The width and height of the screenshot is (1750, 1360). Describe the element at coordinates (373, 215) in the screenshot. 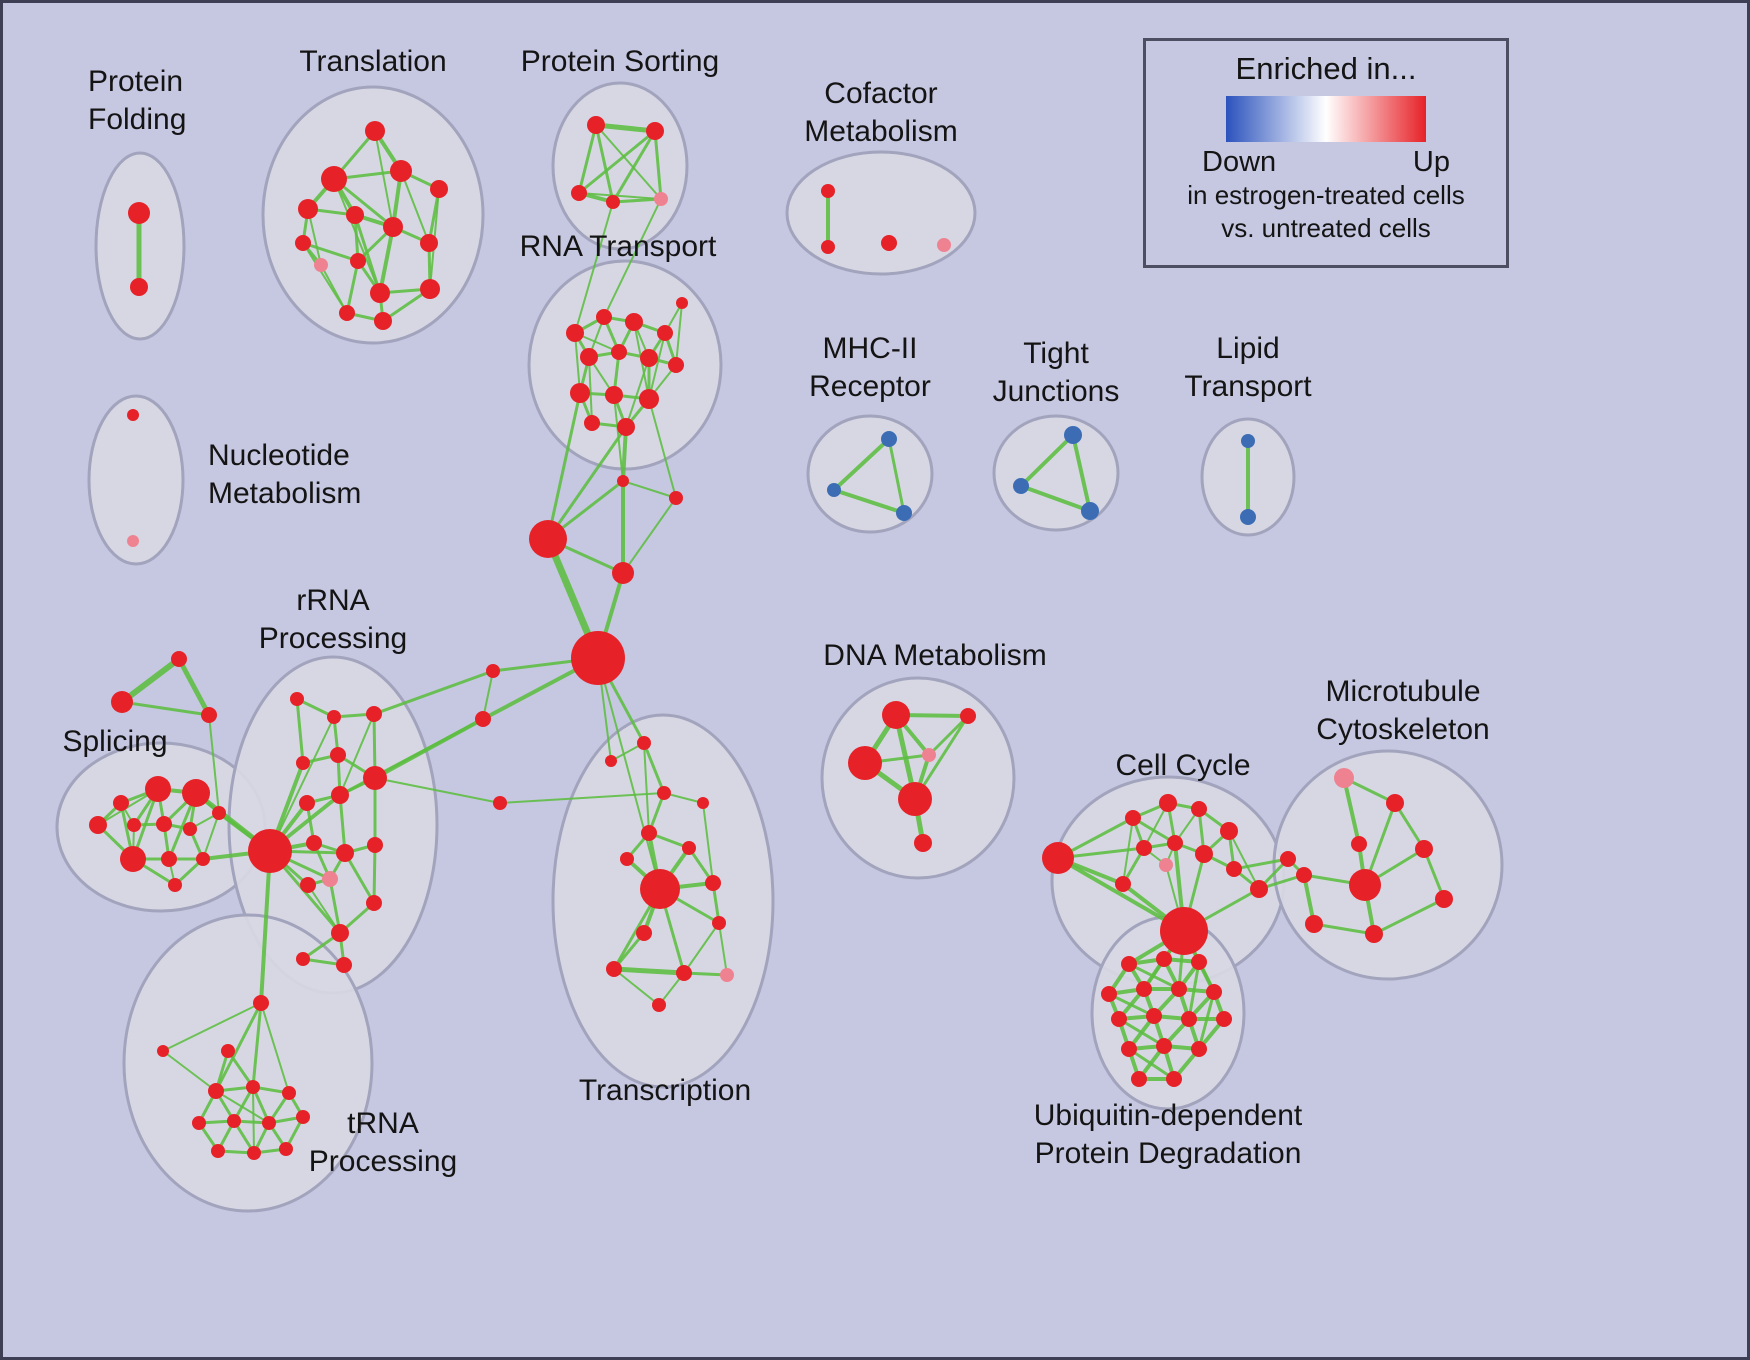

I see `cluster-ellipse-translation` at that location.